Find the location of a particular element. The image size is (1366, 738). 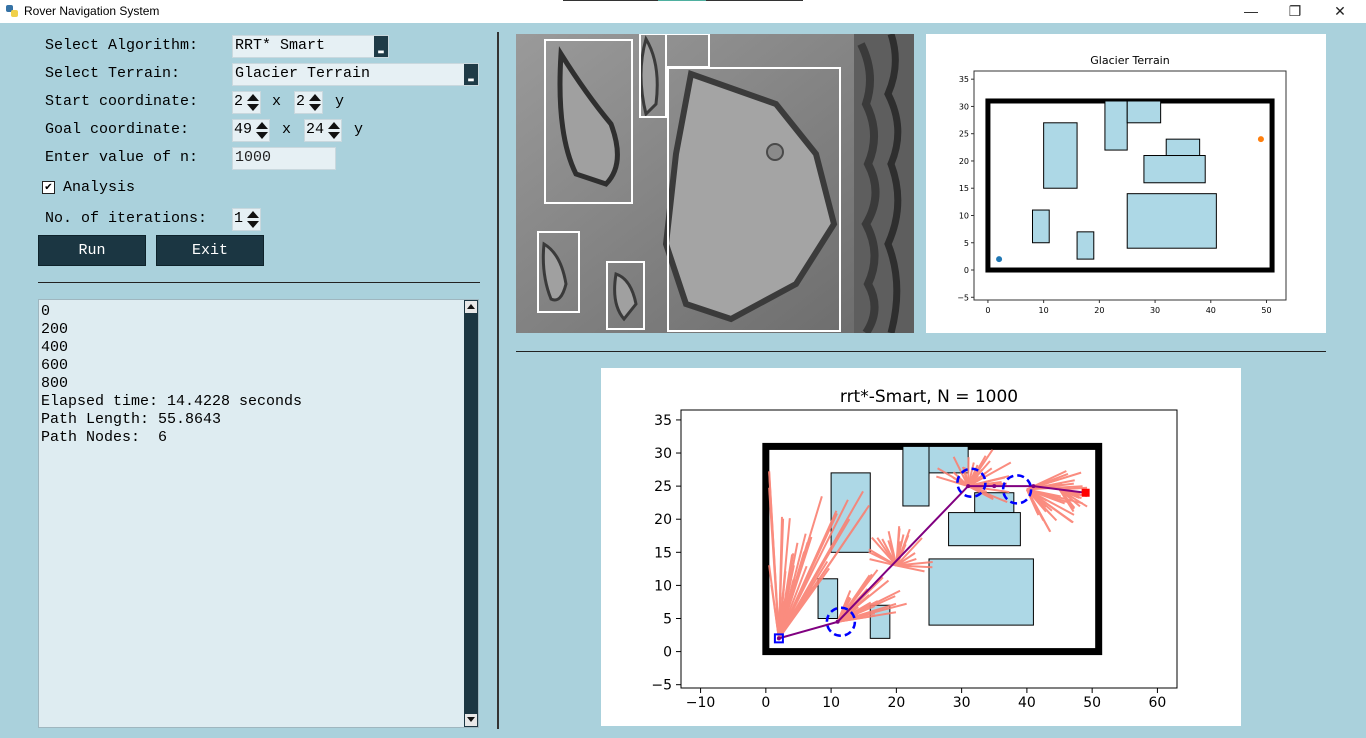

scroll-down-icon is located at coordinates (471, 720).